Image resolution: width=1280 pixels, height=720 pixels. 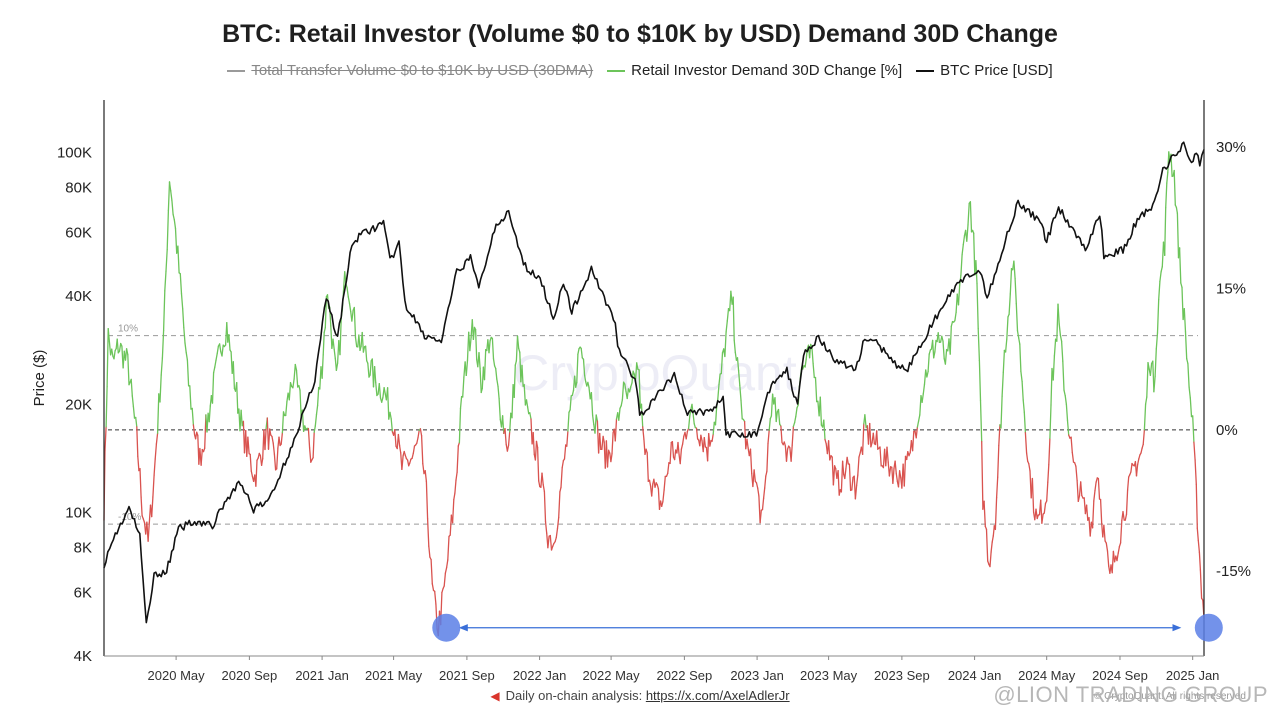 I want to click on footer-prefix: Daily on-chain analysis:, so click(x=574, y=695).